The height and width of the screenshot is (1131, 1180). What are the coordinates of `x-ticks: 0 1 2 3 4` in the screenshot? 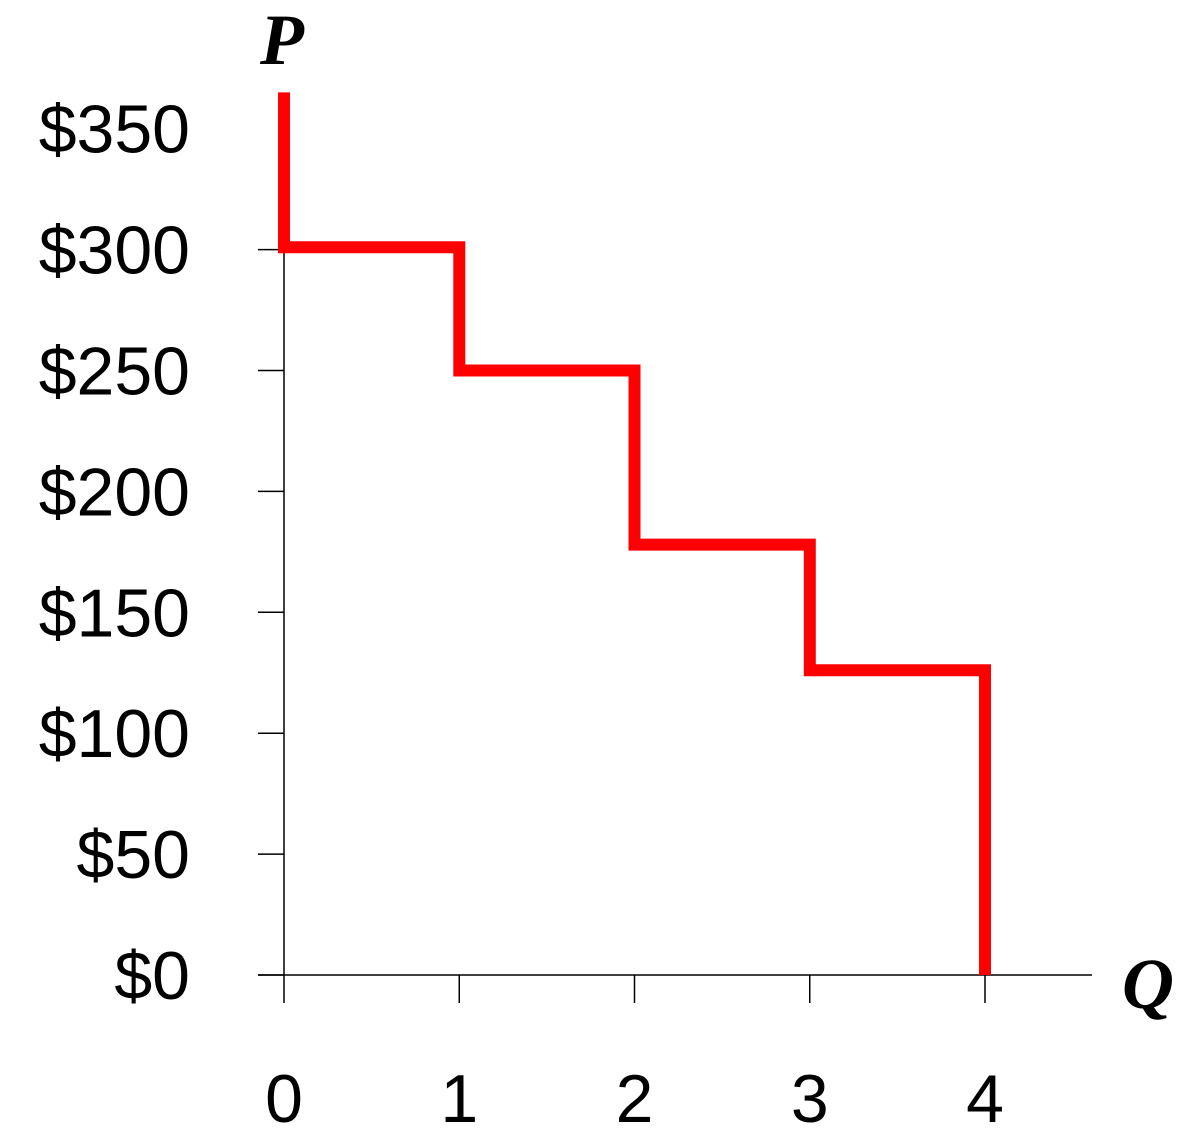 It's located at (634, 1053).